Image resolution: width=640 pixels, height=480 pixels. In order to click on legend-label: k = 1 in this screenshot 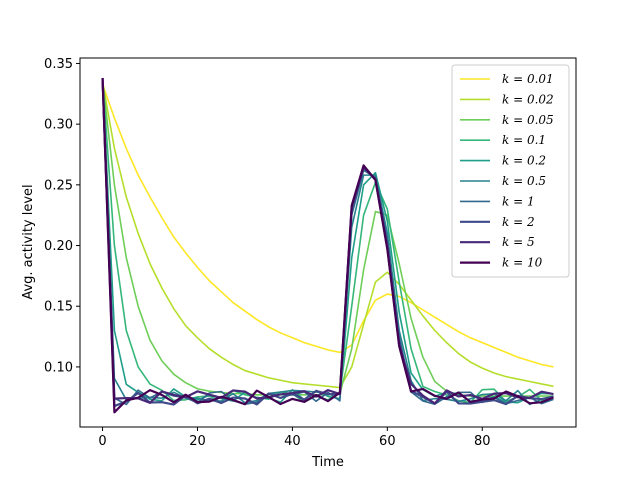, I will do `click(518, 201)`.